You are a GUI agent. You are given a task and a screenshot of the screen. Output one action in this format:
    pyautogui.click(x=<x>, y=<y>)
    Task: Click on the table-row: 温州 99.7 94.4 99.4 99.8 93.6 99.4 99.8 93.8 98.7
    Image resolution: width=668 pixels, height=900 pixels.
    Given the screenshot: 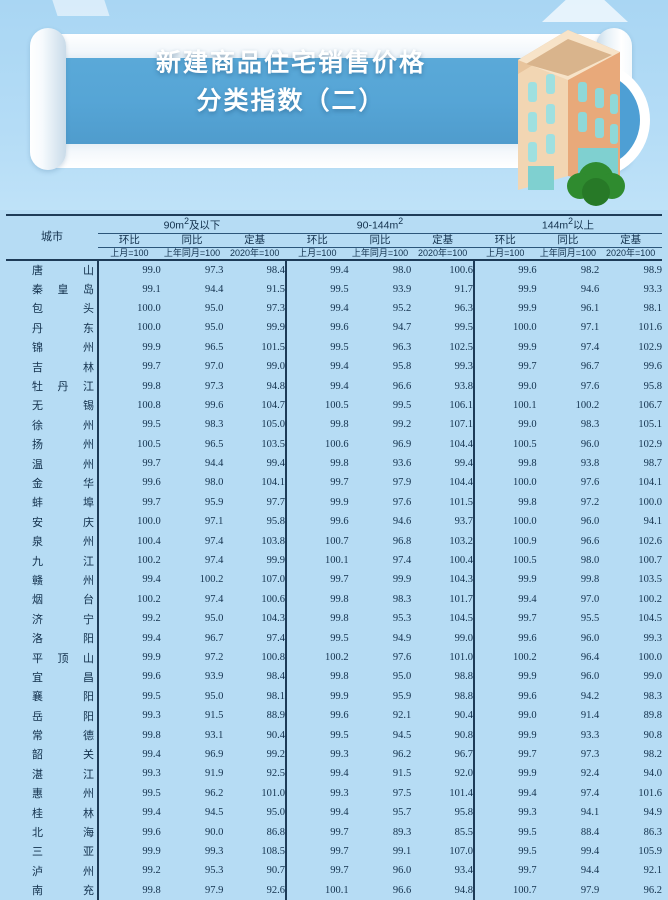 What is the action you would take?
    pyautogui.click(x=334, y=463)
    